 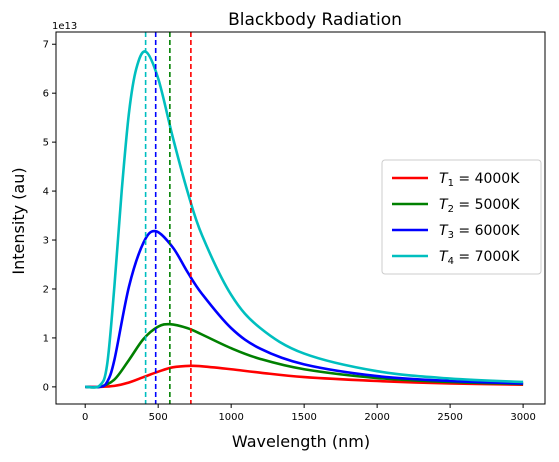 What do you see at coordinates (46, 289) in the screenshot?
I see `y-tick-label: 2` at bounding box center [46, 289].